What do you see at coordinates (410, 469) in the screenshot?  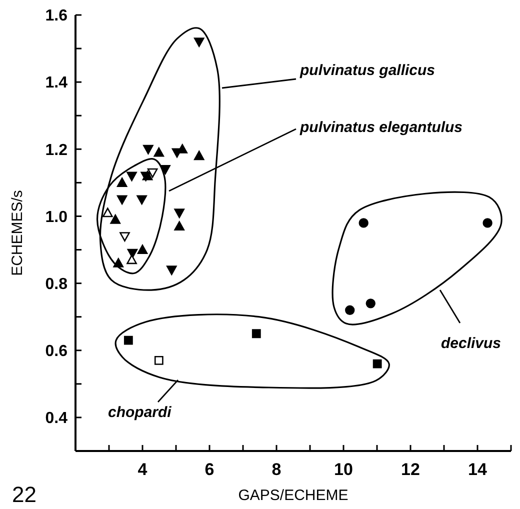 I see `x-tick-label: 12` at bounding box center [410, 469].